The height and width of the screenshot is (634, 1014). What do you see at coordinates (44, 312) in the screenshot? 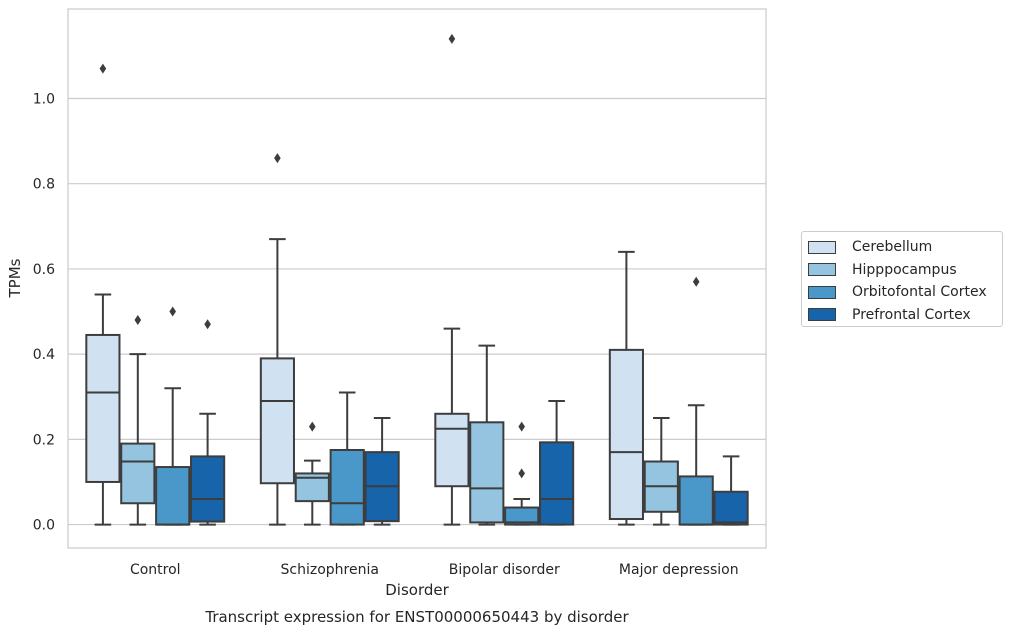
I see `y-axis-ticks: 0.0 0.2 0.4 0.6 0.8 1.0` at bounding box center [44, 312].